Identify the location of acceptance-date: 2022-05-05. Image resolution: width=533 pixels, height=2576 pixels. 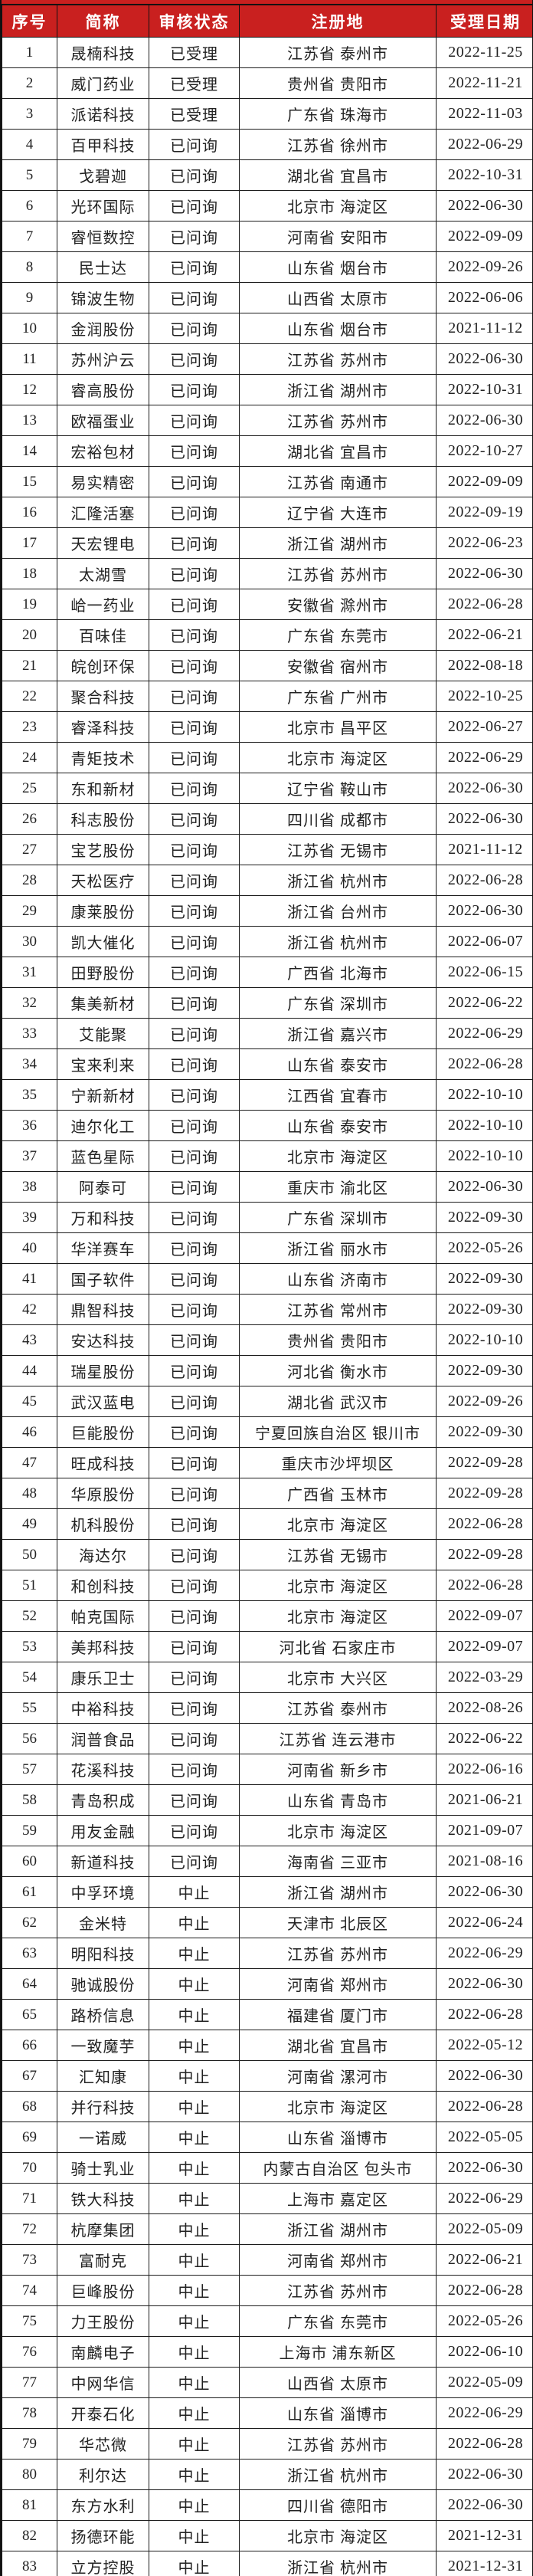
(484, 2137).